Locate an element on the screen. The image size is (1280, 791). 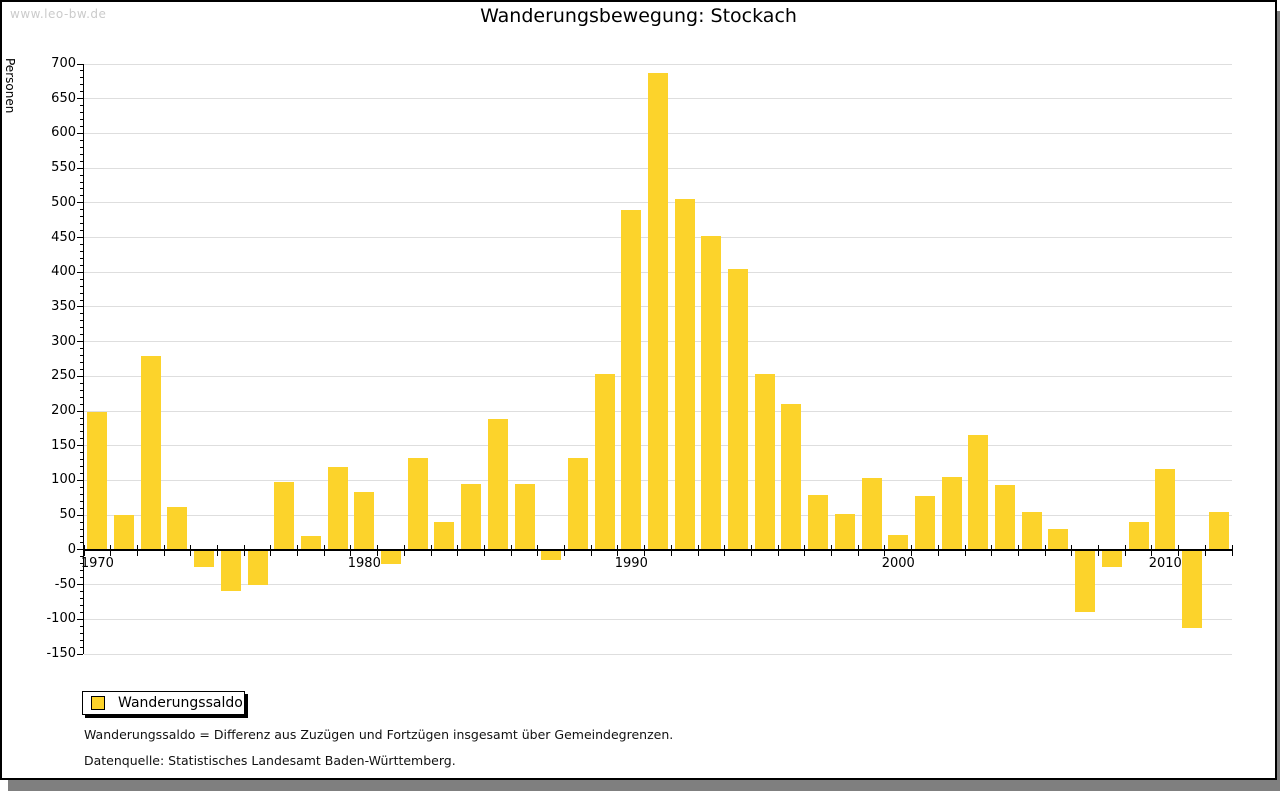
bar-2012 is located at coordinates (1218, 530).